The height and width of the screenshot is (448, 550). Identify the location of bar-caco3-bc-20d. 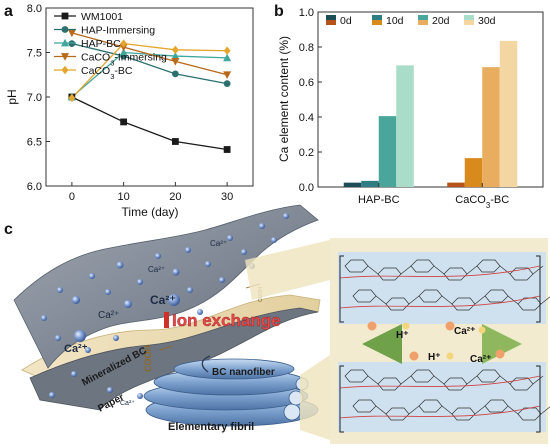
(491, 127).